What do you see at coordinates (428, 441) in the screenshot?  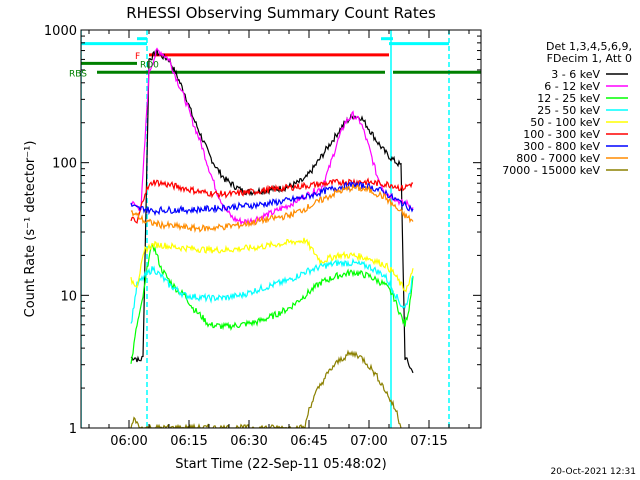 I see `x-tick-label: 07:15` at bounding box center [428, 441].